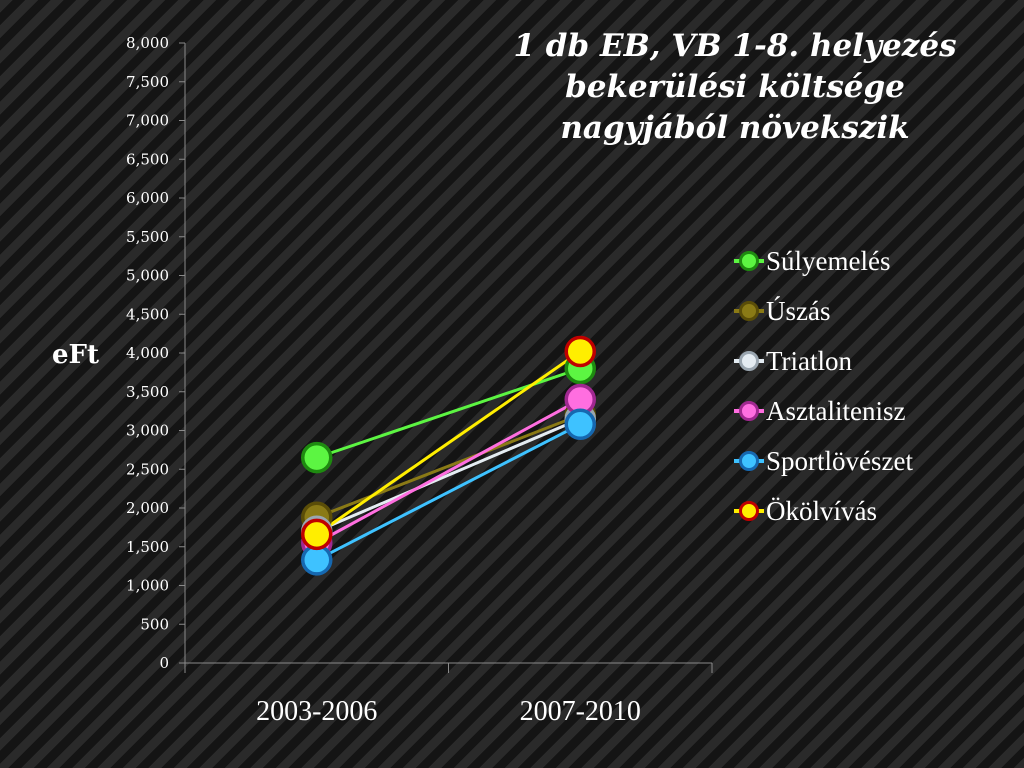 The width and height of the screenshot is (1024, 768). I want to click on legend-label: Ökölvívás, so click(821, 510).